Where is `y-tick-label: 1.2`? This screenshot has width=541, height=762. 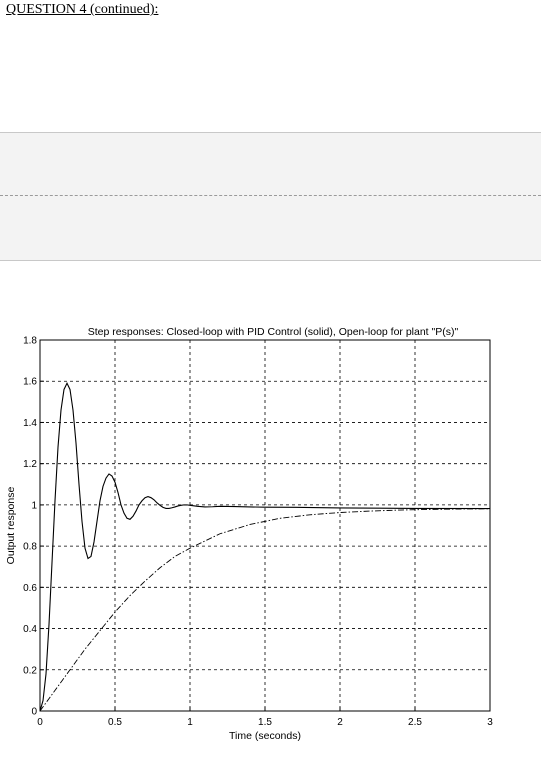 y-tick-label: 1.2 is located at coordinates (30, 464).